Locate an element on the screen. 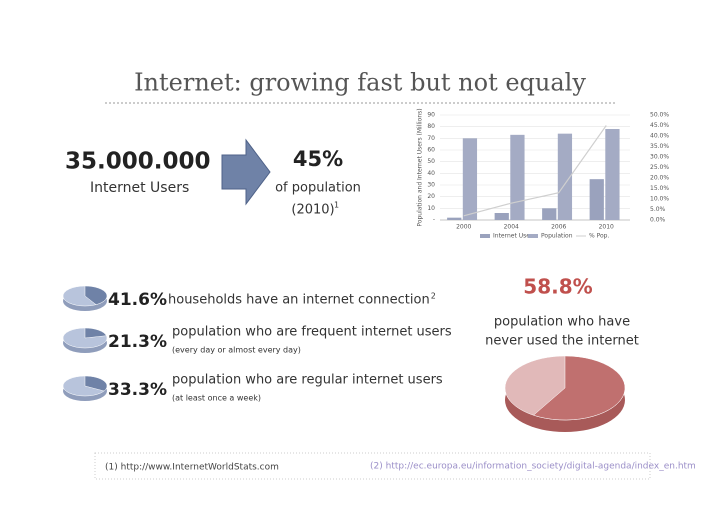 The width and height of the screenshot is (728, 519). y2-tick-label: 45.0% is located at coordinates (659, 125).